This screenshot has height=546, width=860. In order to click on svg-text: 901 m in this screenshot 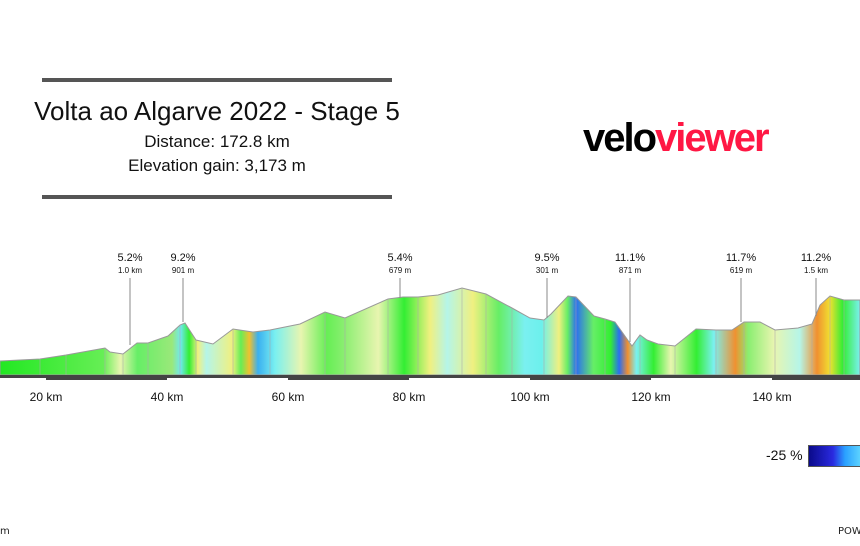, I will do `click(183, 270)`.